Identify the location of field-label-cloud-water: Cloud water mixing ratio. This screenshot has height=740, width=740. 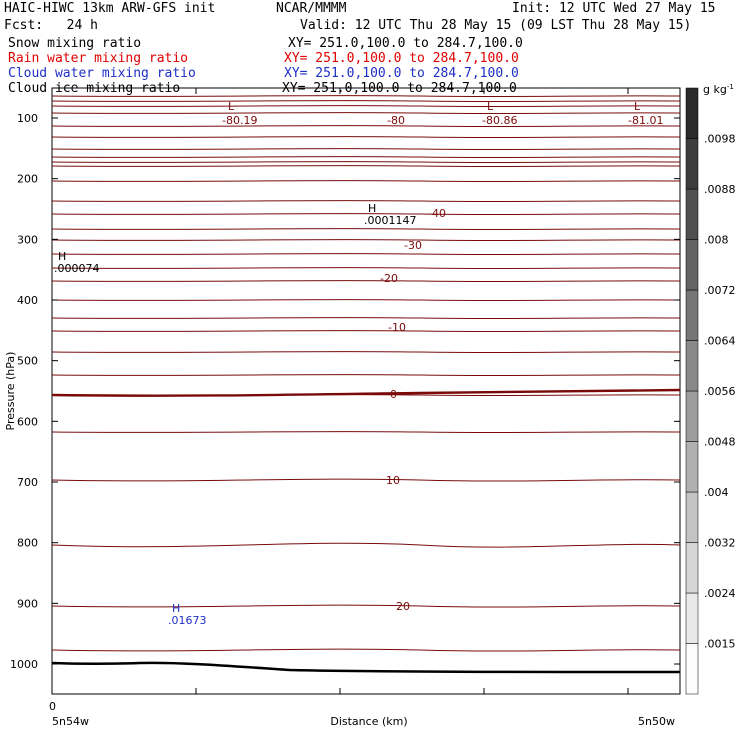
(102, 73).